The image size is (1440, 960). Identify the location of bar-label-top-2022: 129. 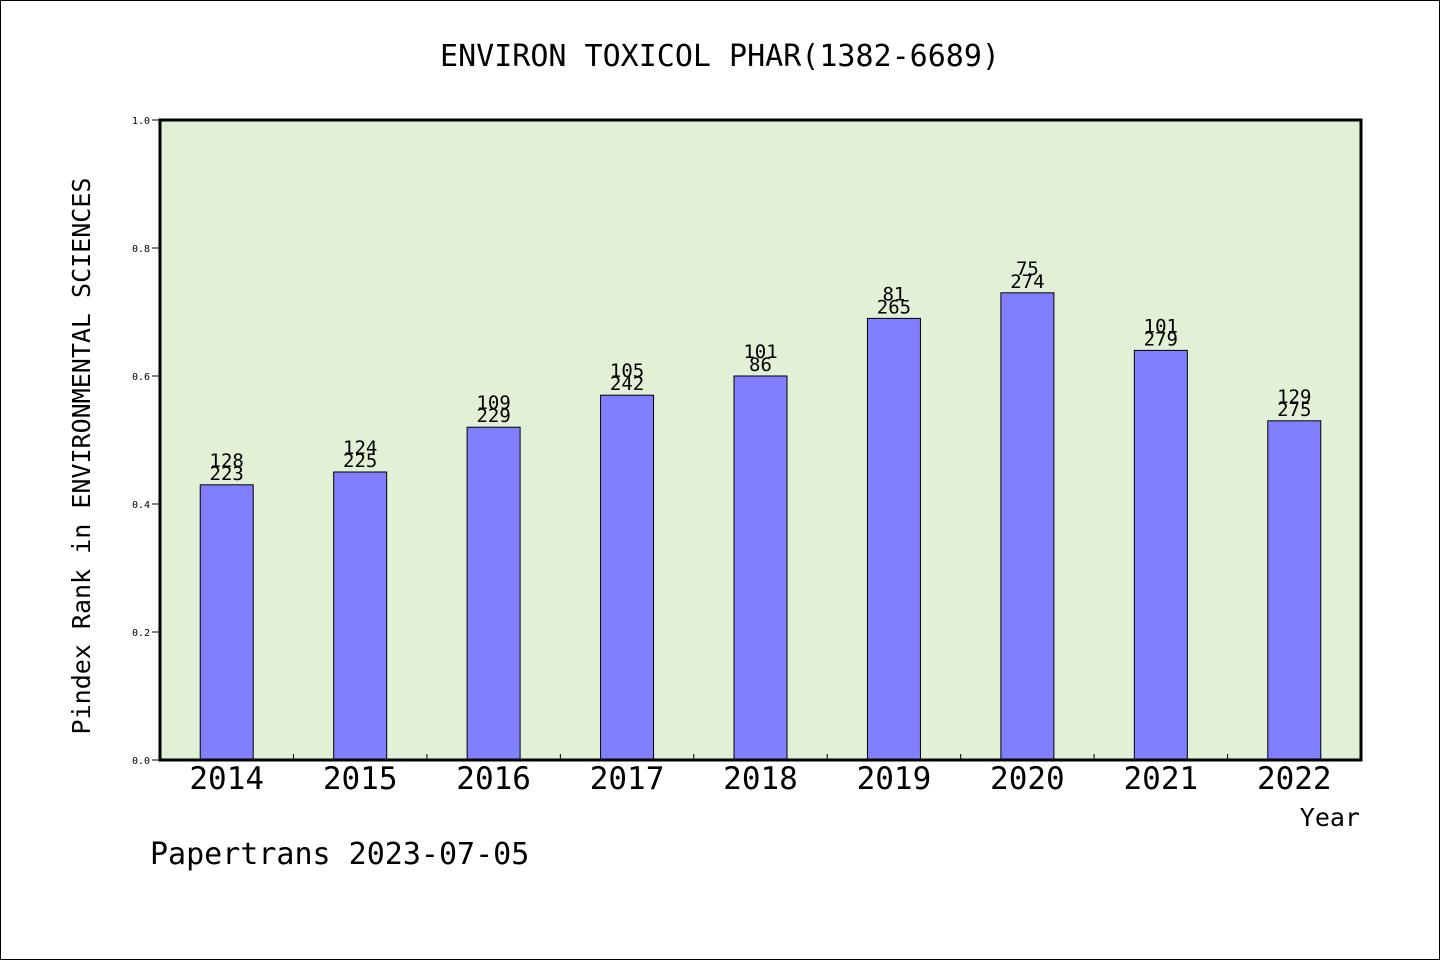
(1294, 397).